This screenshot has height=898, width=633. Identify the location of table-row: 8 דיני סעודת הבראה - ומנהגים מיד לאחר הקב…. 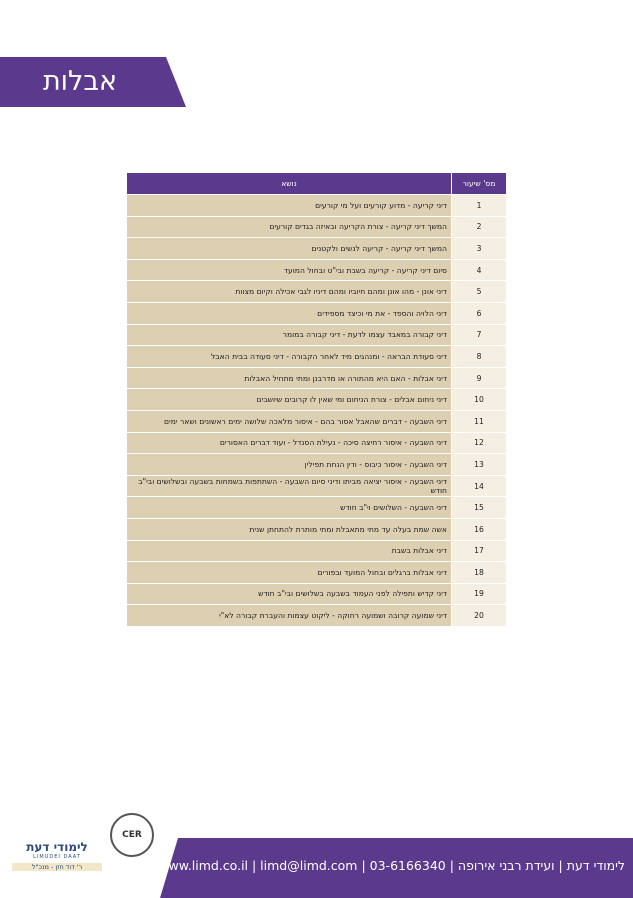
(316, 356).